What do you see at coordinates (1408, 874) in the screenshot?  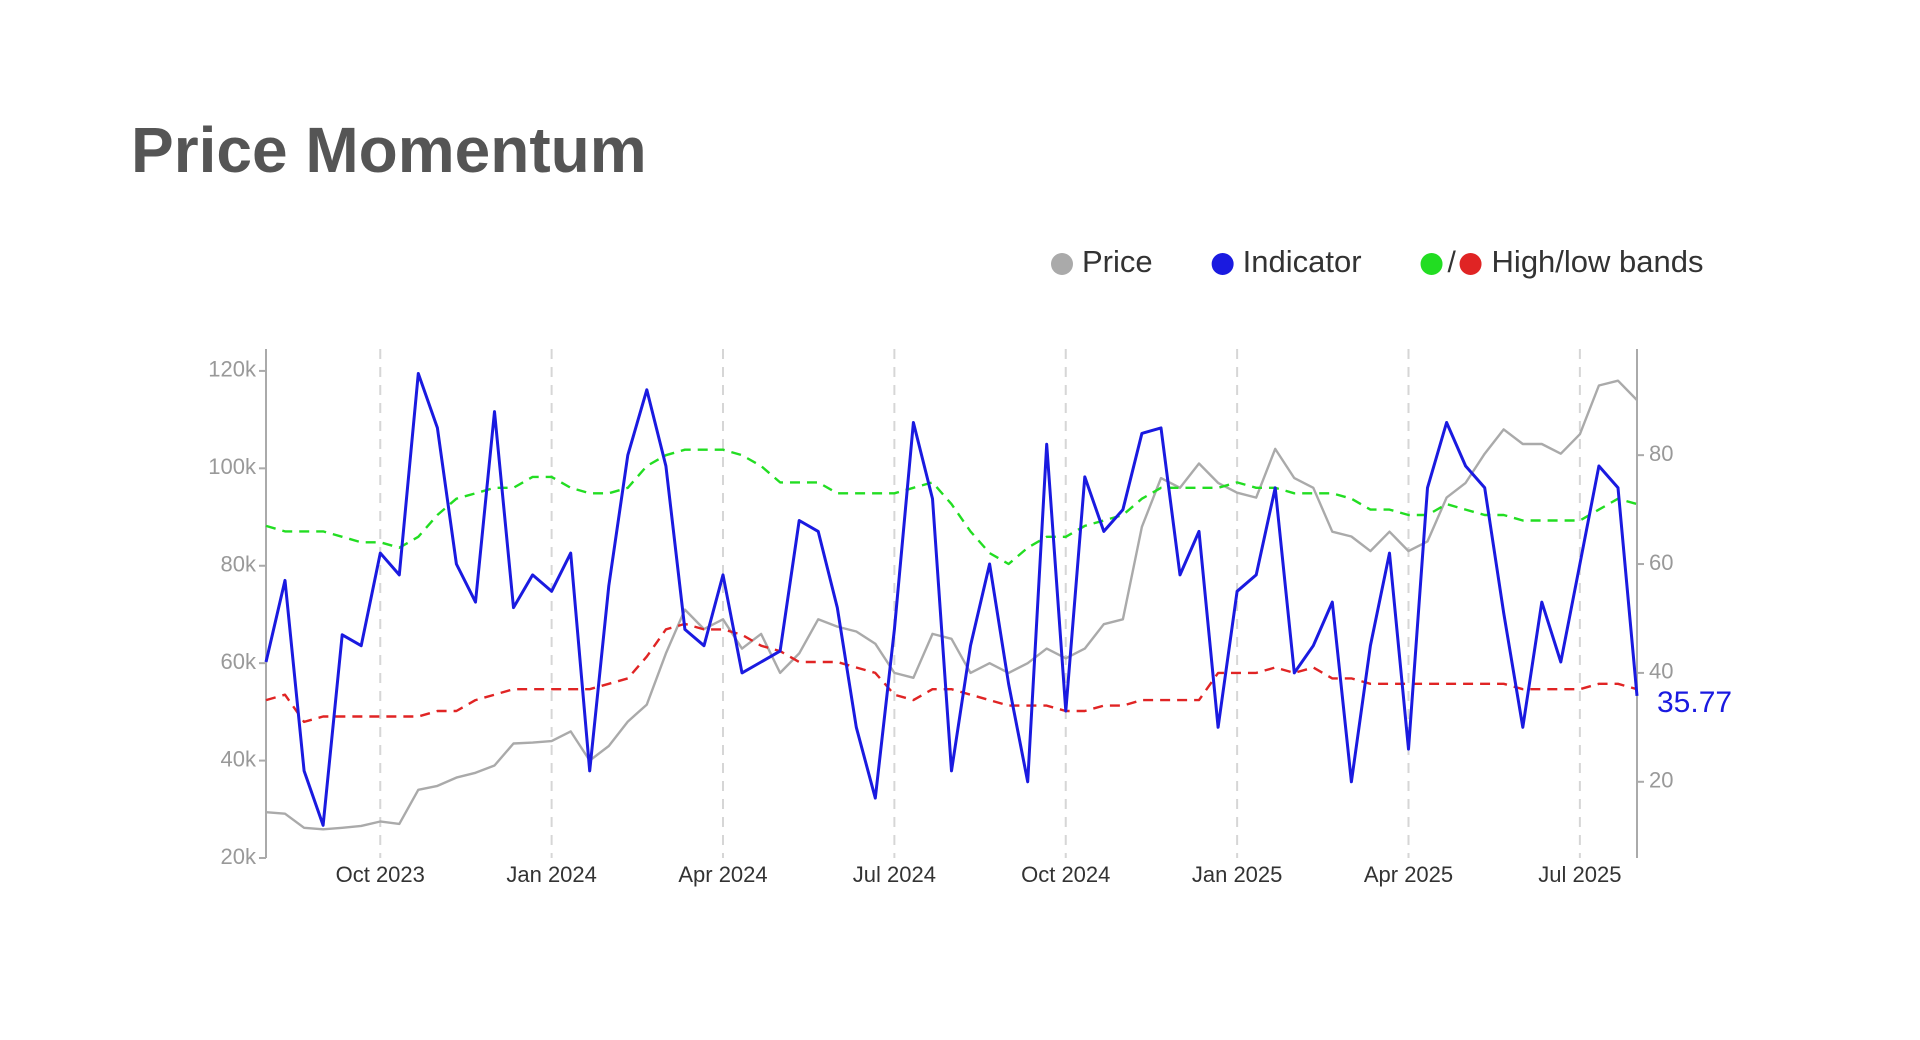 I see `x-tick-label: Apr 2025` at bounding box center [1408, 874].